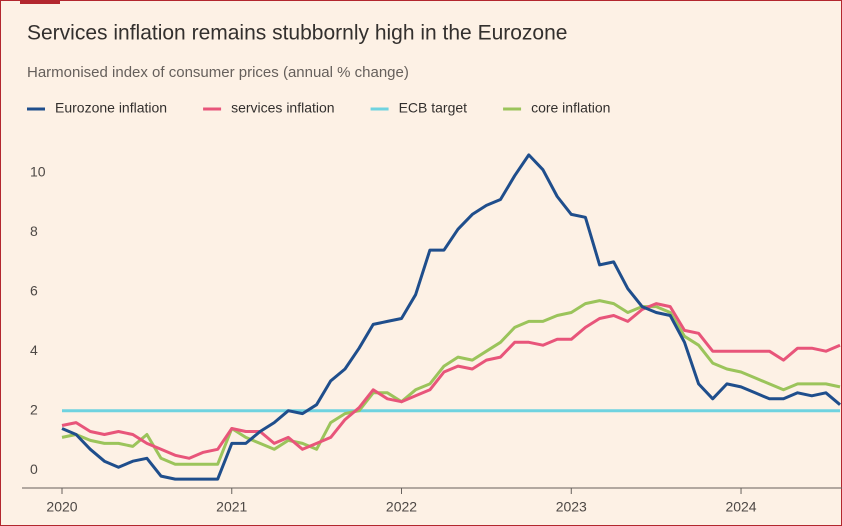 This screenshot has height=526, width=842. What do you see at coordinates (571, 507) in the screenshot?
I see `x-tick-label: 2023` at bounding box center [571, 507].